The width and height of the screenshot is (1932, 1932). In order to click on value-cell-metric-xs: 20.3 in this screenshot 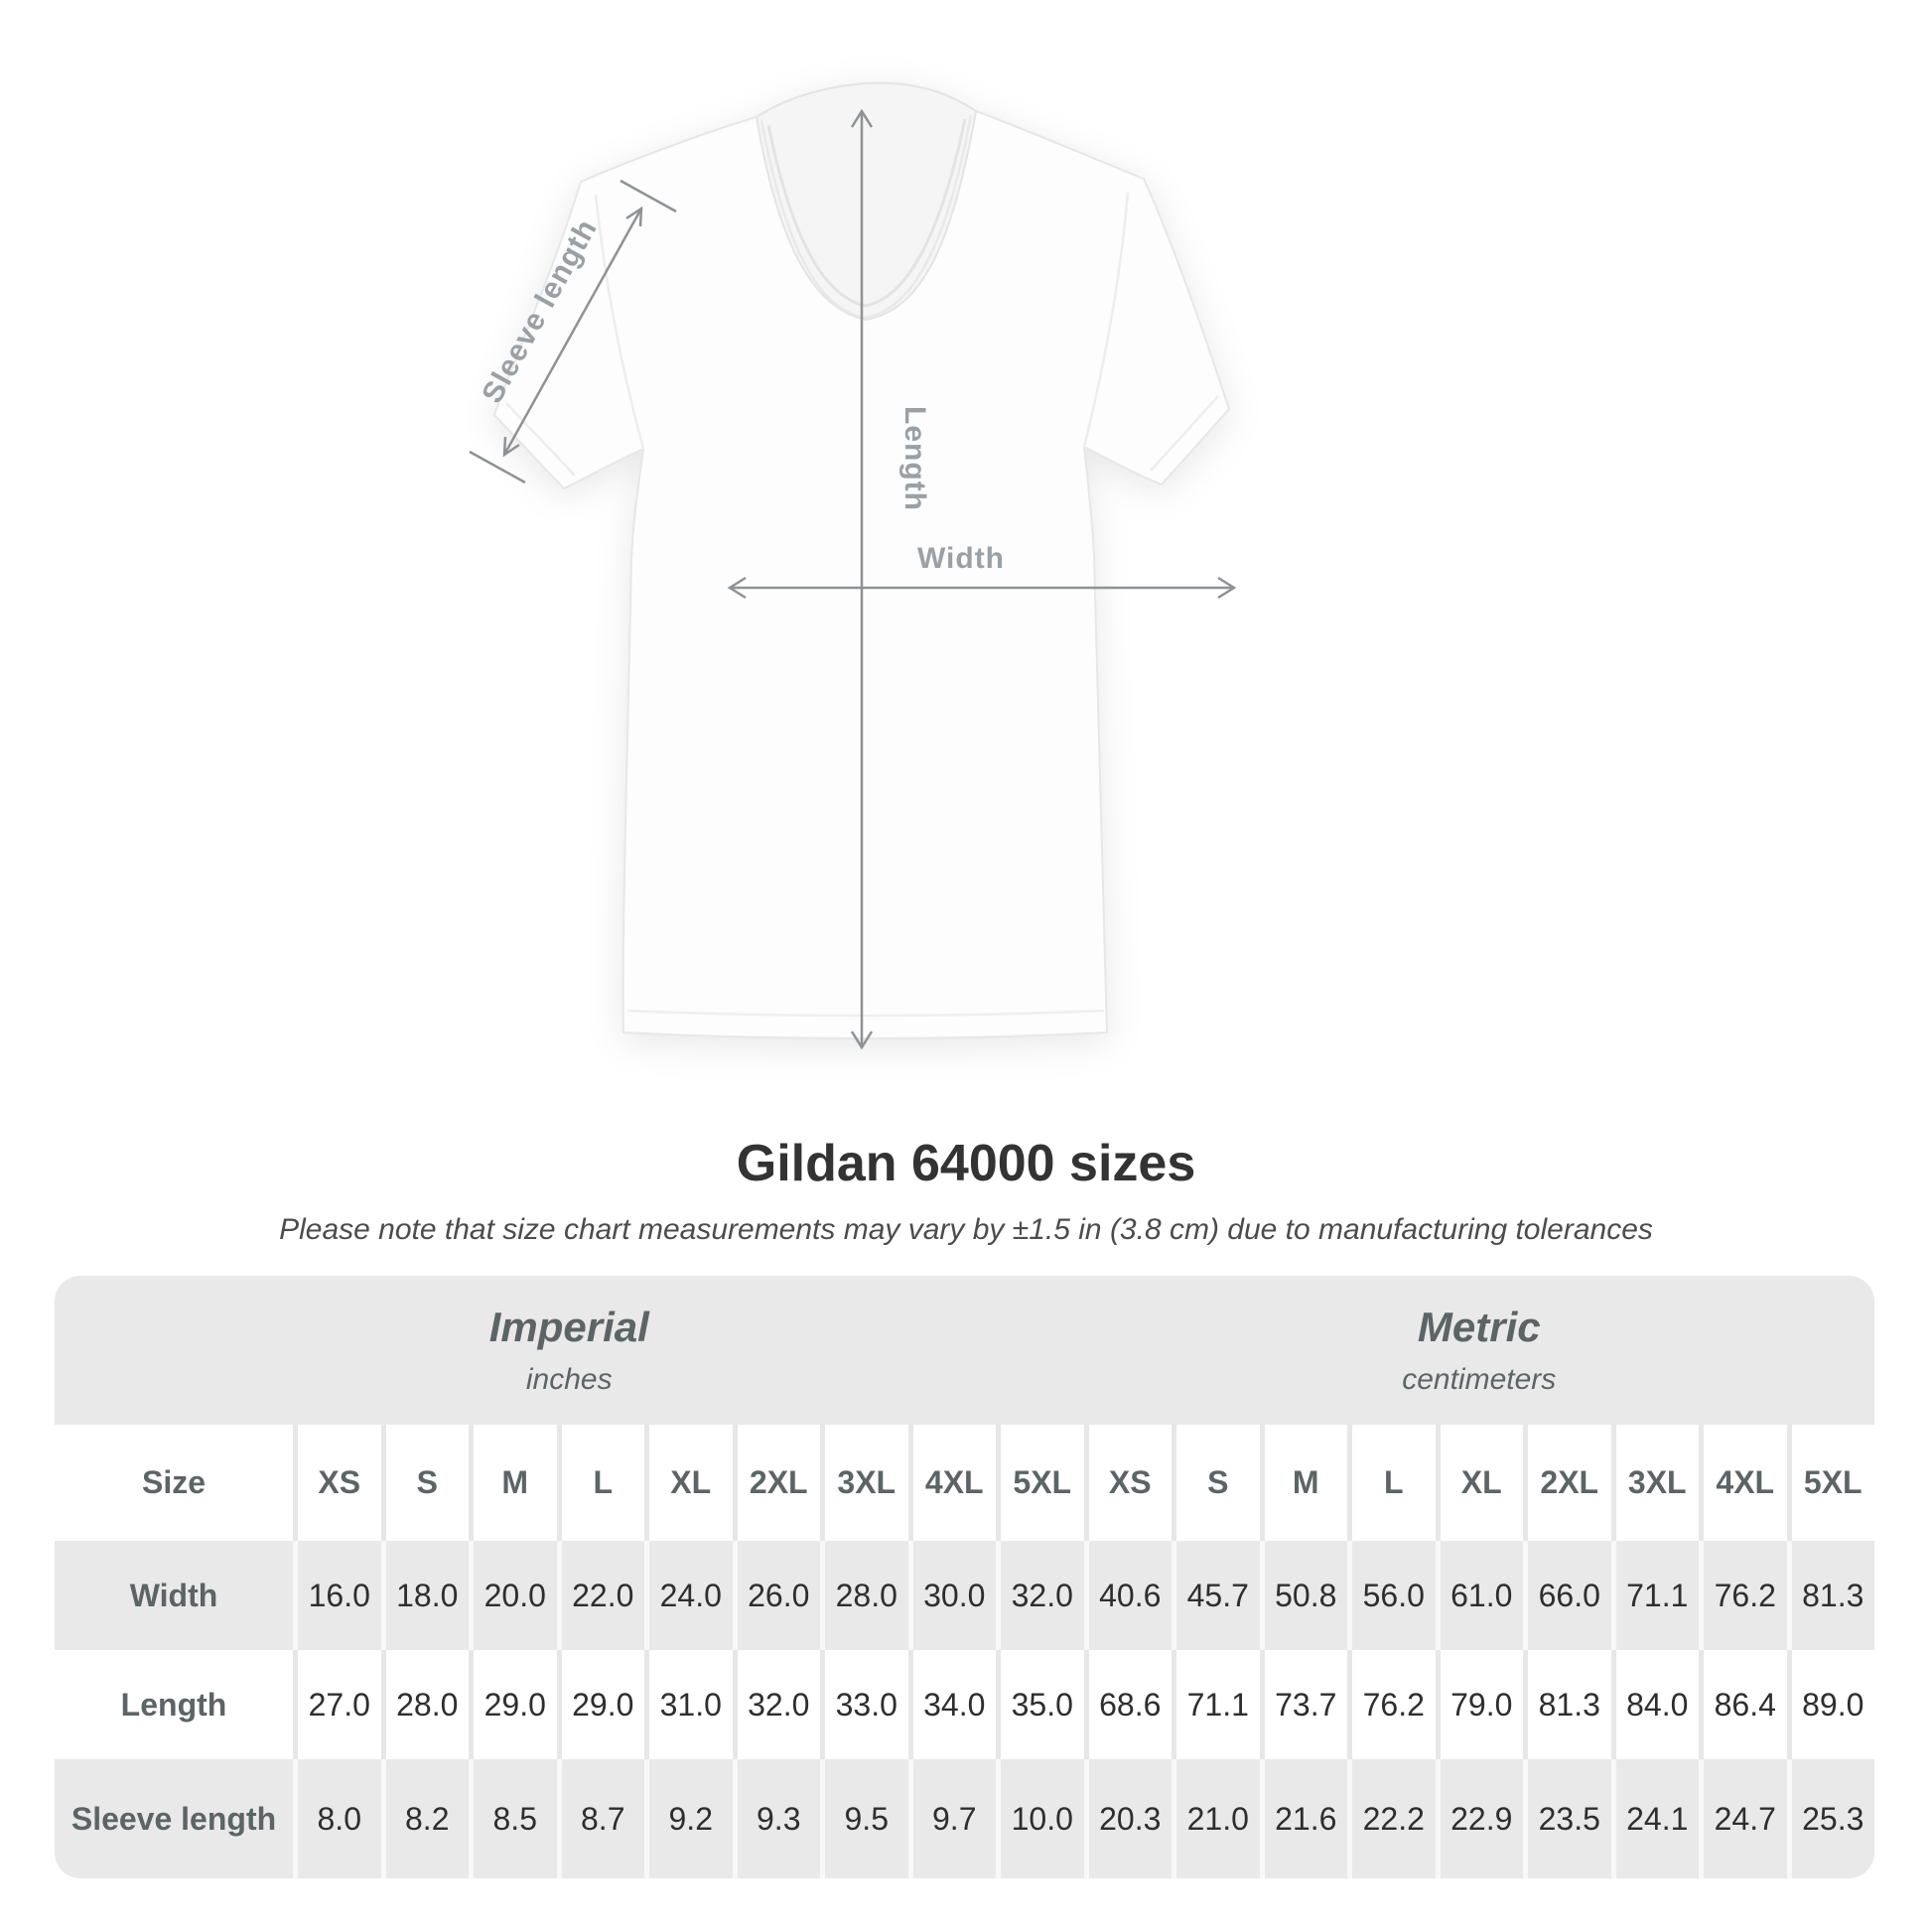, I will do `click(1128, 1818)`.